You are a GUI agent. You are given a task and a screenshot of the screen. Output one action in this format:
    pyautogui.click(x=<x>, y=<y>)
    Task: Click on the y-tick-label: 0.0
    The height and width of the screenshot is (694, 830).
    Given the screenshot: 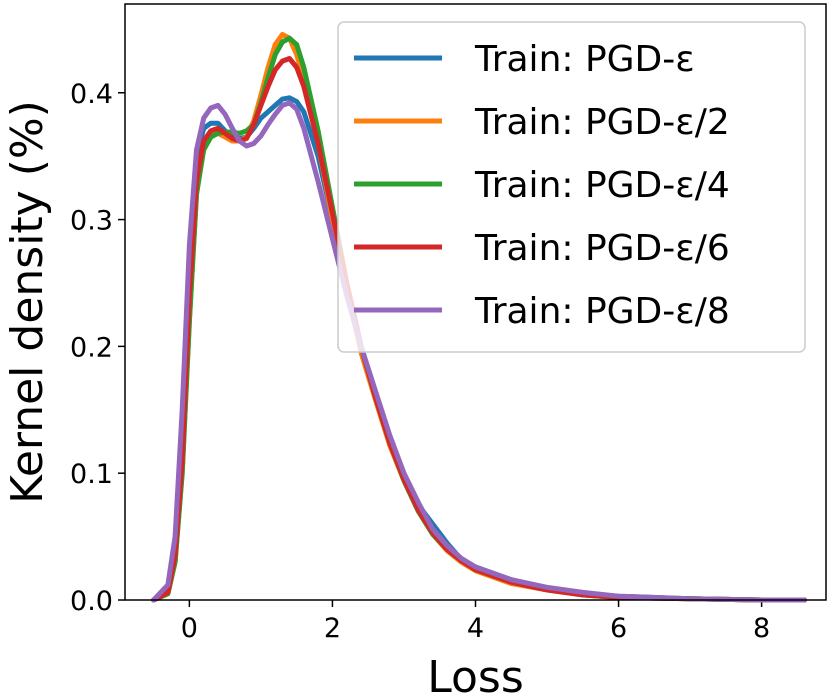 What is the action you would take?
    pyautogui.click(x=91, y=601)
    